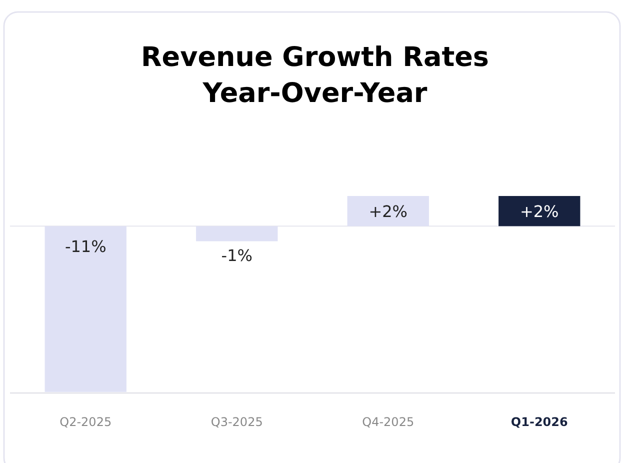  I want to click on x-tick-label: Q1-2026, so click(539, 422).